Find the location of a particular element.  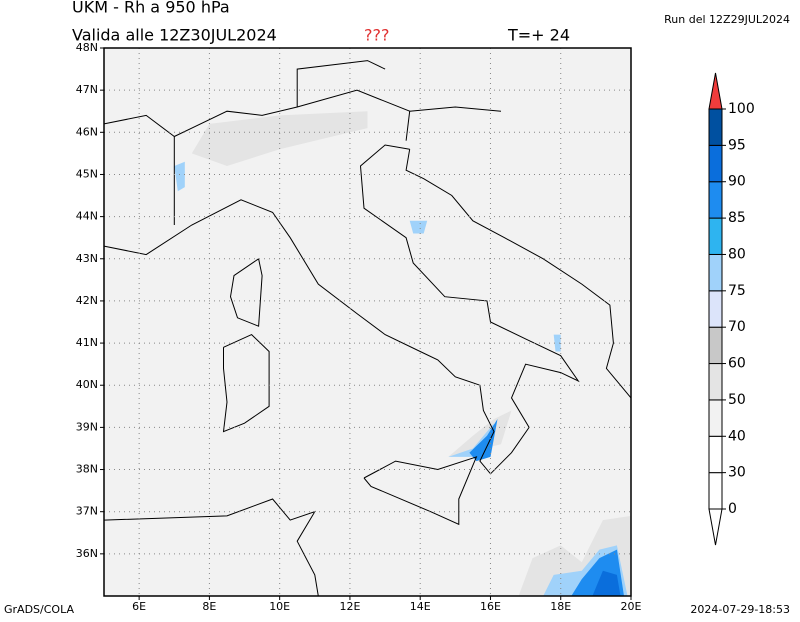

colorbar: 0 30 40 50 60 70 75 80 85 90 95 100 is located at coordinates (731, 309).